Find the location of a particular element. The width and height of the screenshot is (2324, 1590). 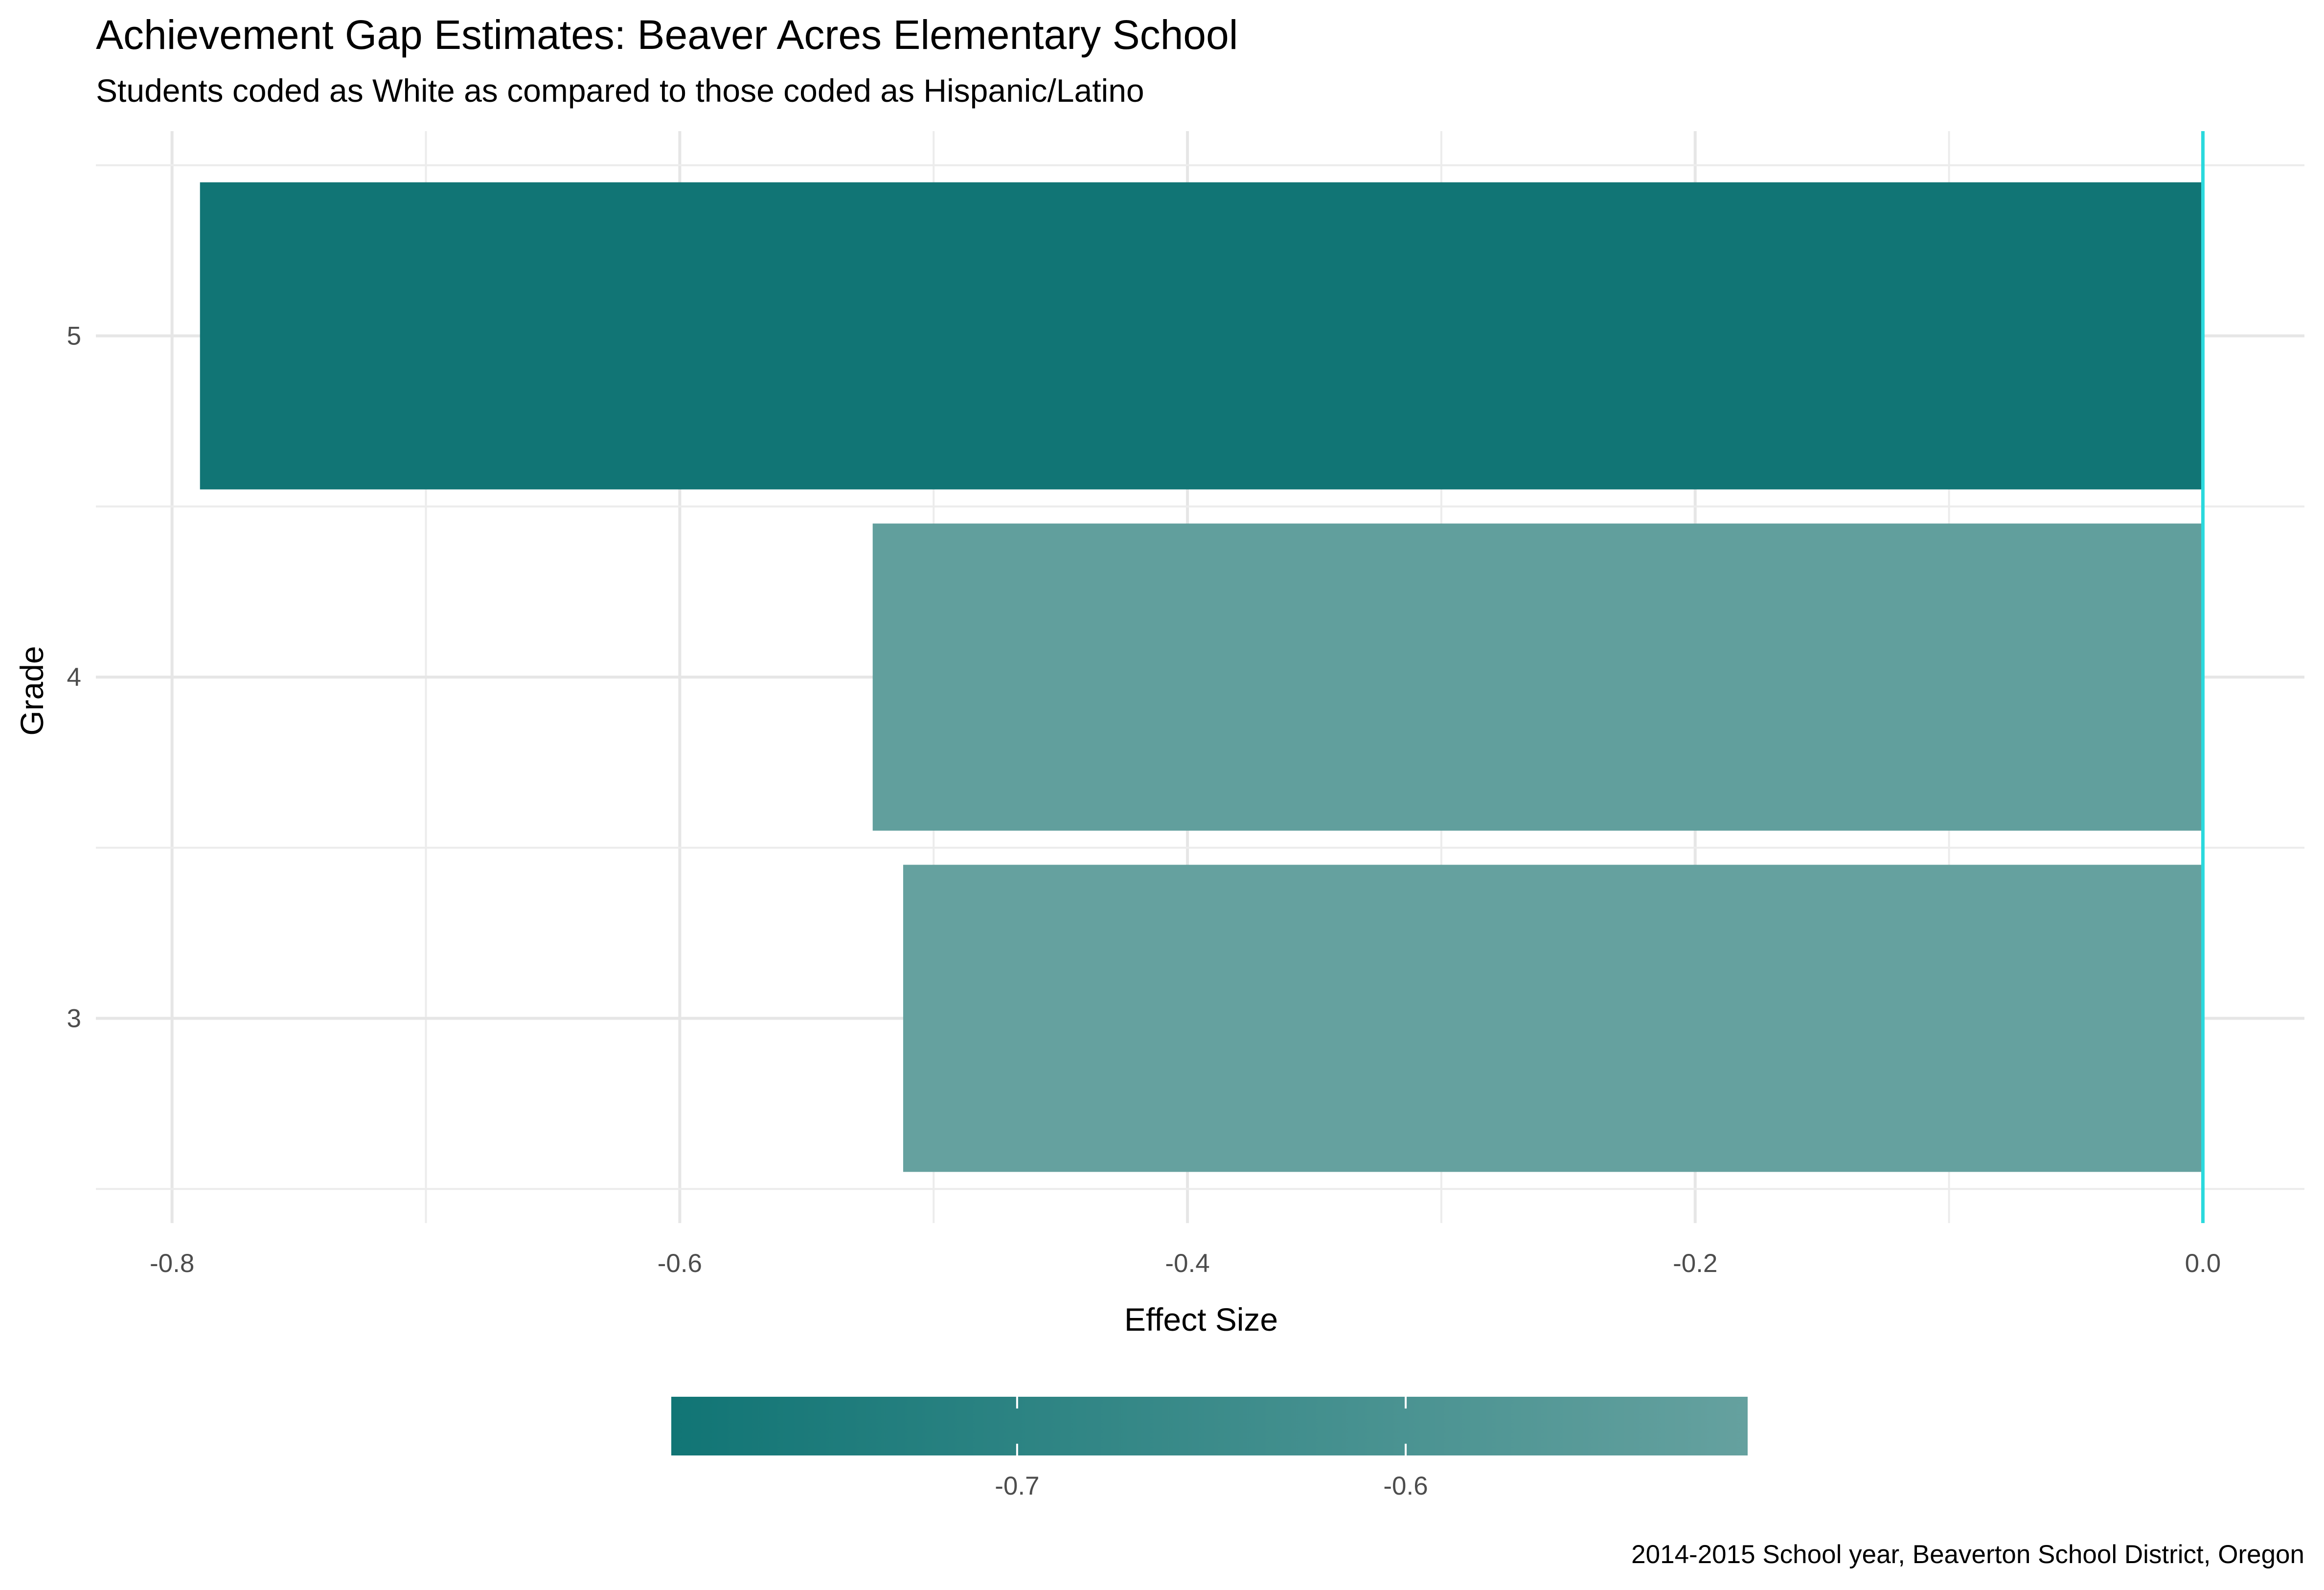

y-tick-label: 5 is located at coordinates (74, 336).